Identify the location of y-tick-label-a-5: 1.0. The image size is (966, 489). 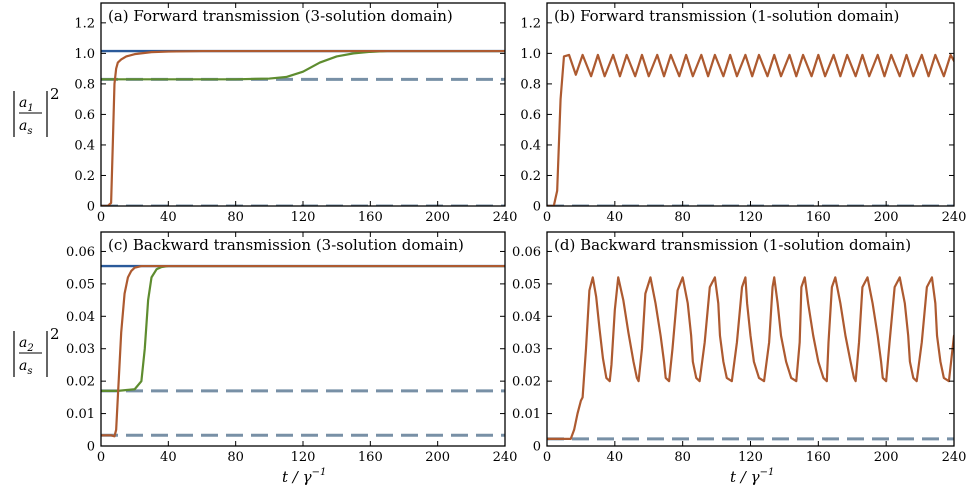
(84, 54).